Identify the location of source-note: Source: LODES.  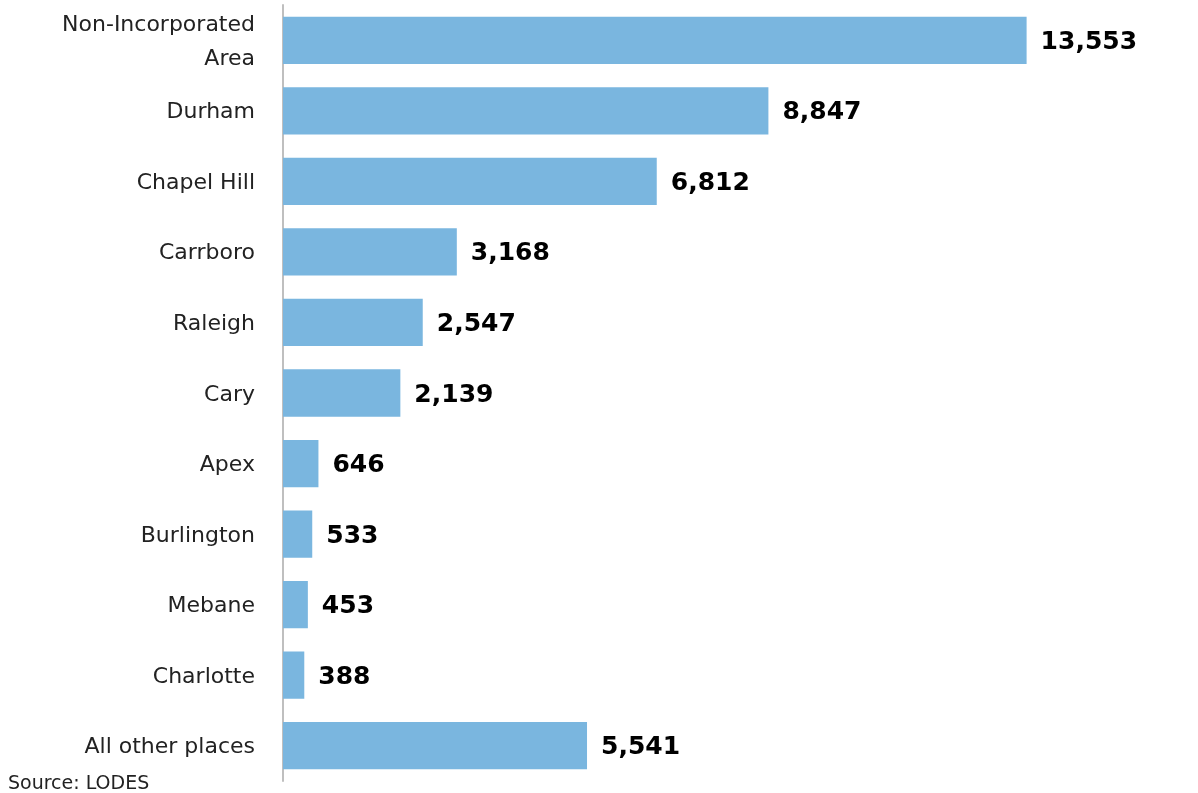
(79, 781).